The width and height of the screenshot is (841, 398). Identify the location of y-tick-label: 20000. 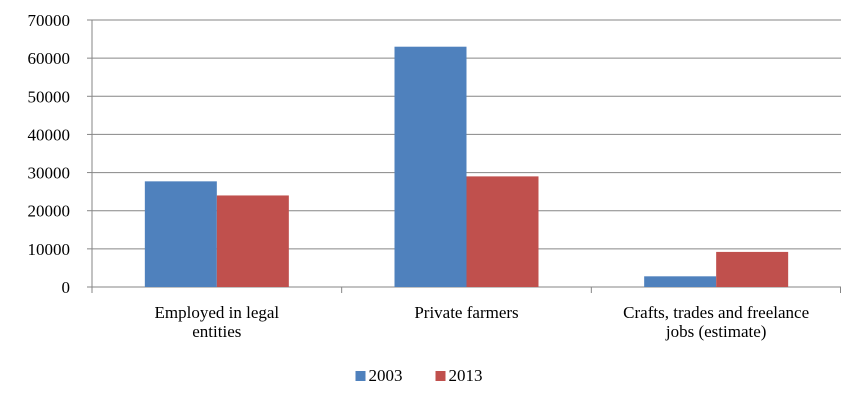
(49, 211).